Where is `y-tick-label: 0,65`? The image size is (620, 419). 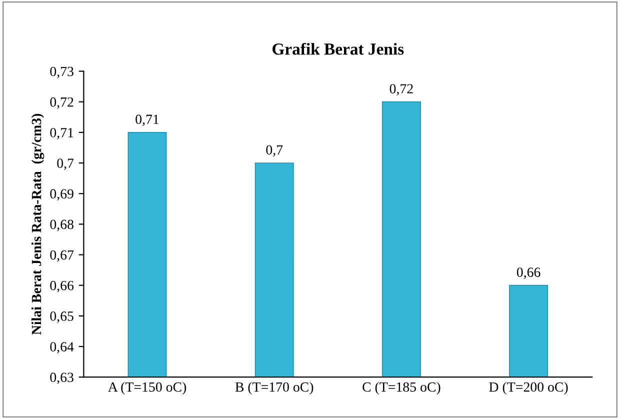
y-tick-label: 0,65 is located at coordinates (62, 317).